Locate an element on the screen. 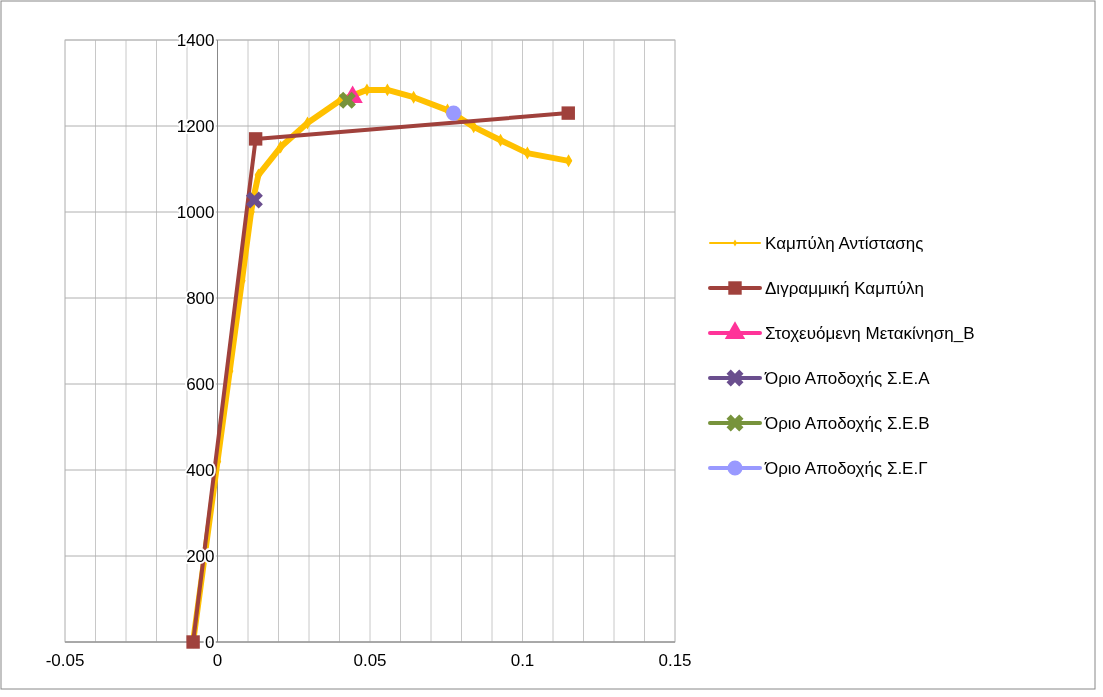 The width and height of the screenshot is (1103, 697). legend-label: Στοχευόμενη Μετακίνηση_Β is located at coordinates (870, 333).